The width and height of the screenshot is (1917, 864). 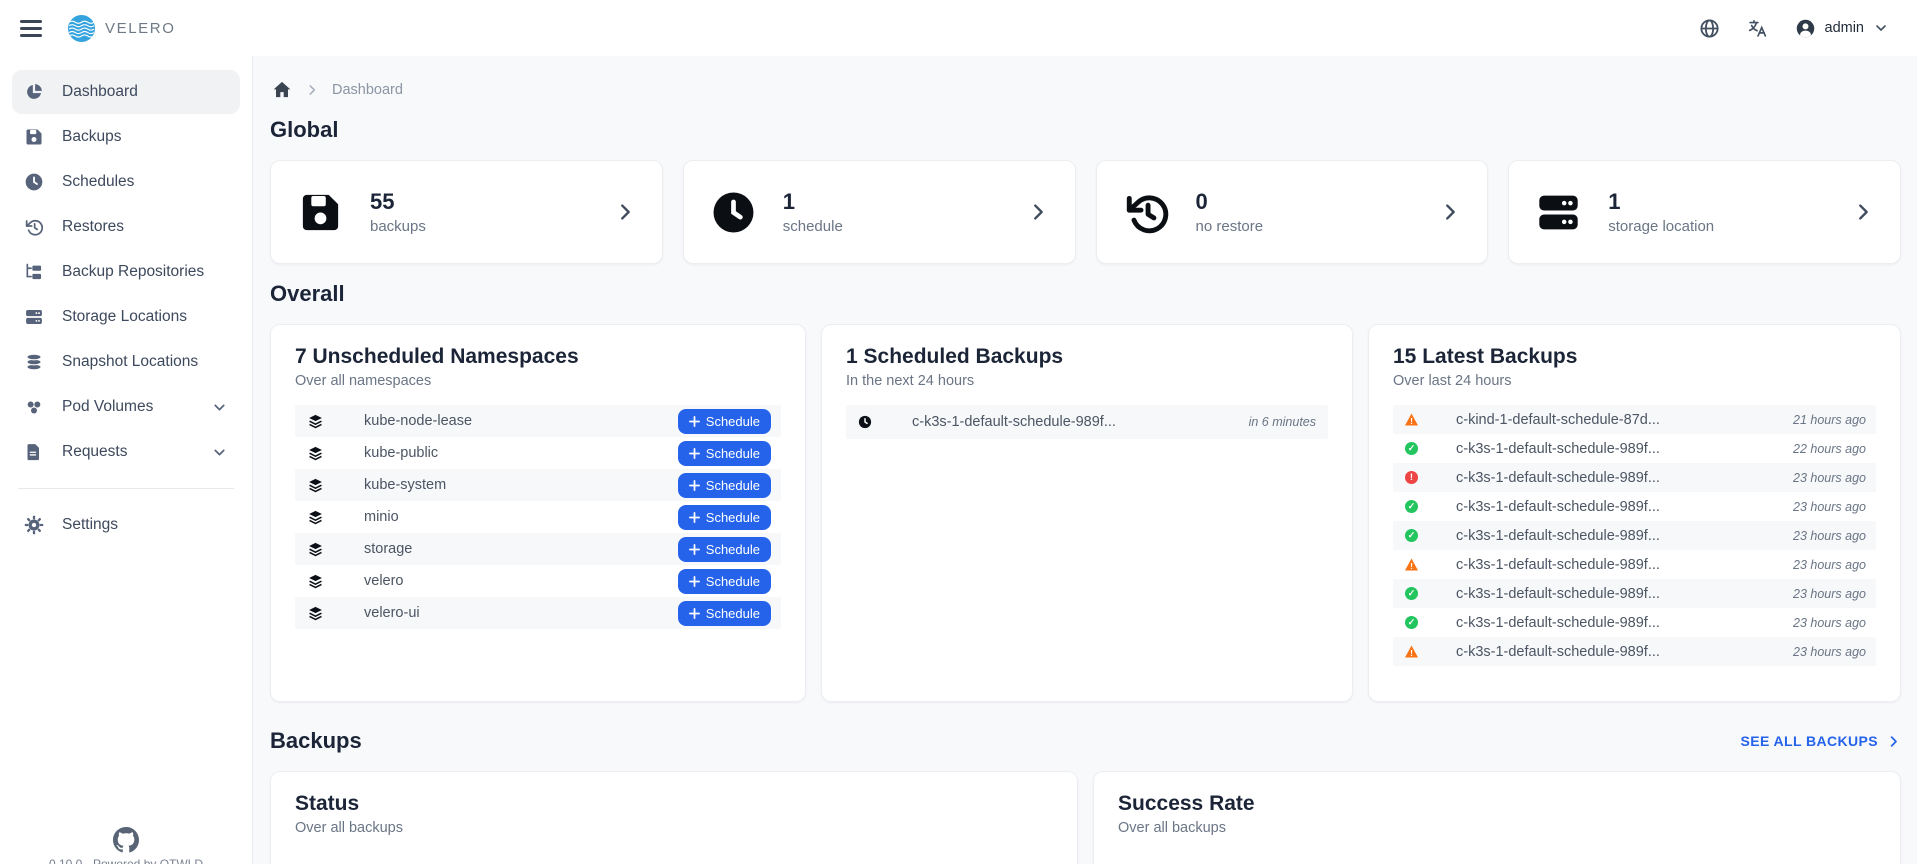 I want to click on layers-icon, so click(x=315, y=549).